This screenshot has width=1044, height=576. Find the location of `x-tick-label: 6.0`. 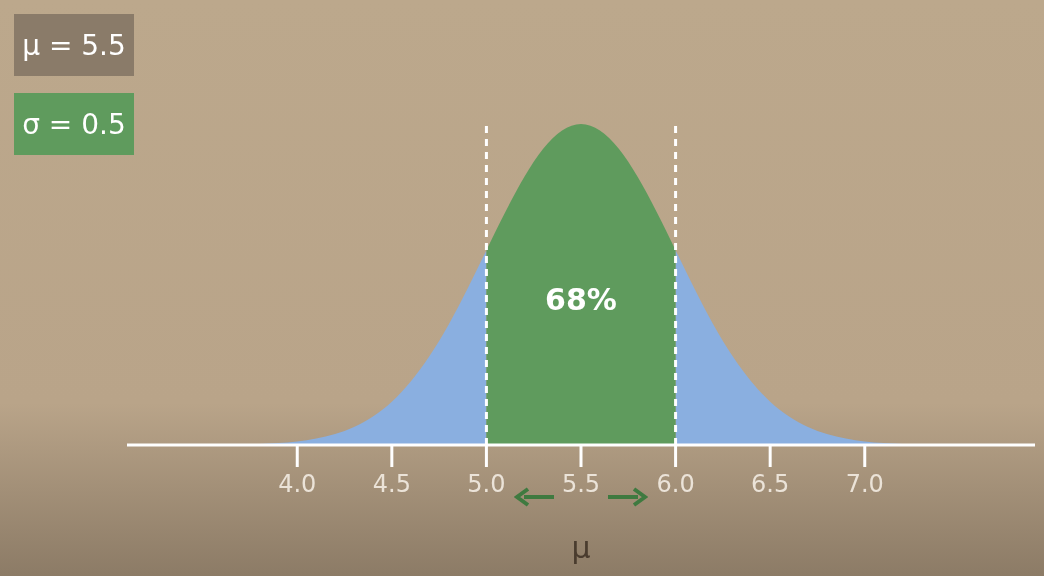

x-tick-label: 6.0 is located at coordinates (675, 484).